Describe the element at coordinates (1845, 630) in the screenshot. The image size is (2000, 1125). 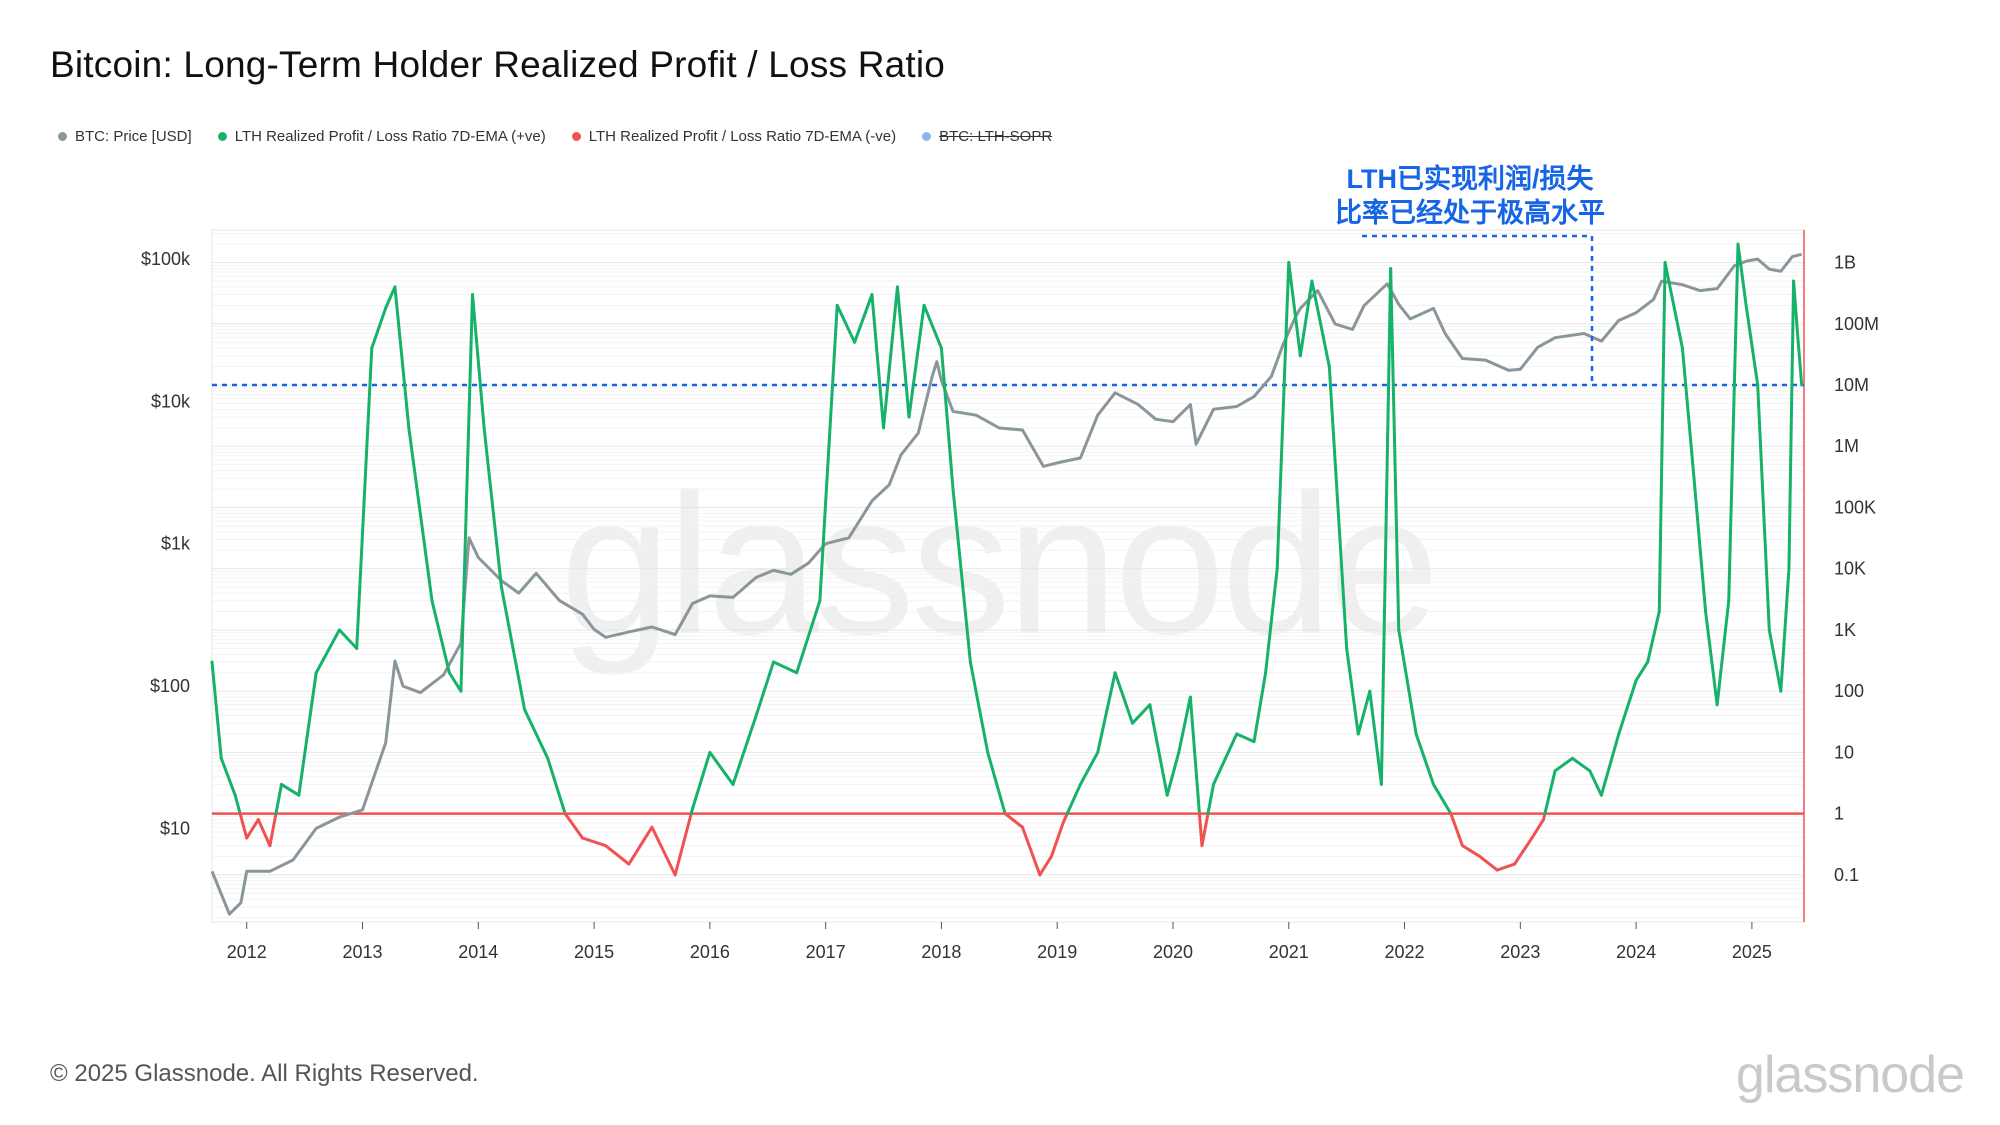
I see `y-right-tick-label: 1K` at that location.